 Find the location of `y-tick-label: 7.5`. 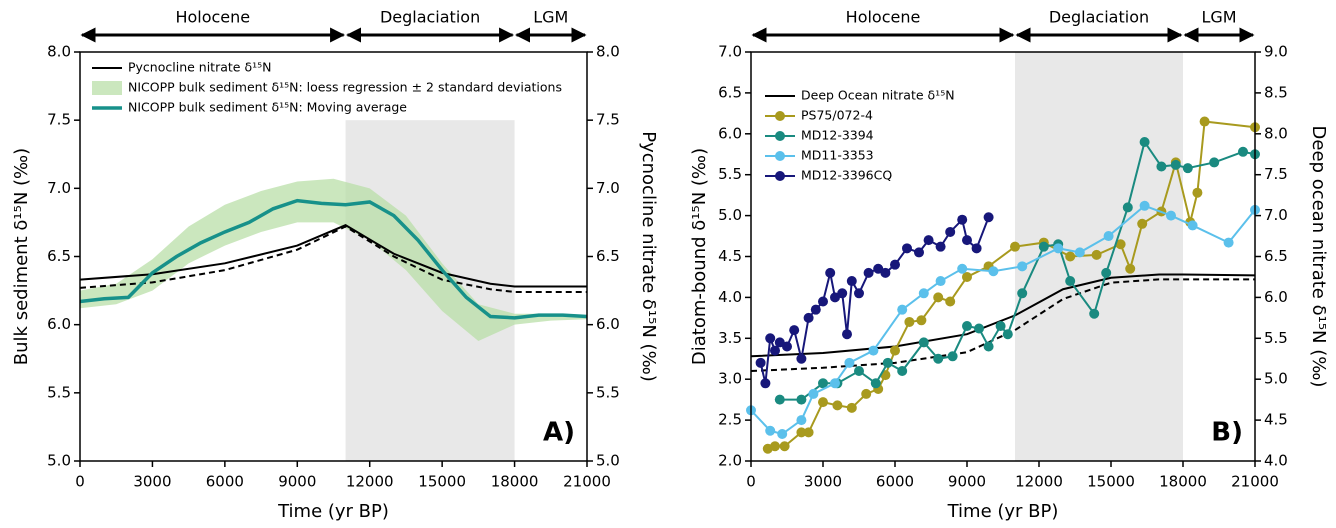

y-tick-label: 7.5 is located at coordinates (59, 120).